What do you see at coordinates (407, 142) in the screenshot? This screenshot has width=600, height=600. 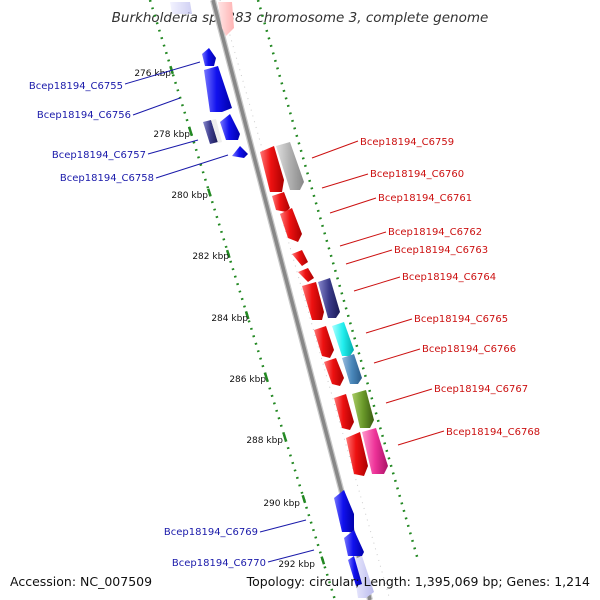 I see `gene-label-cw: Bcep18194_C6759` at bounding box center [407, 142].